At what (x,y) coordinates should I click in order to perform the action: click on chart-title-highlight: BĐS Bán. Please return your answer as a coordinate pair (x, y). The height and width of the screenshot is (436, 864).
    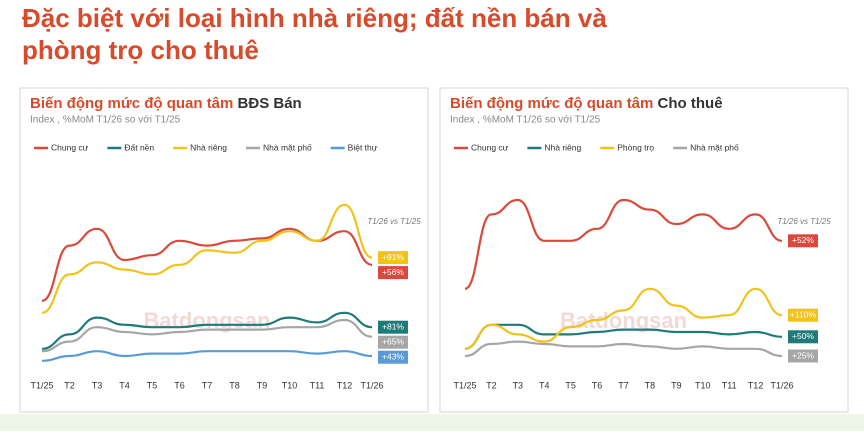
    Looking at the image, I should click on (270, 103).